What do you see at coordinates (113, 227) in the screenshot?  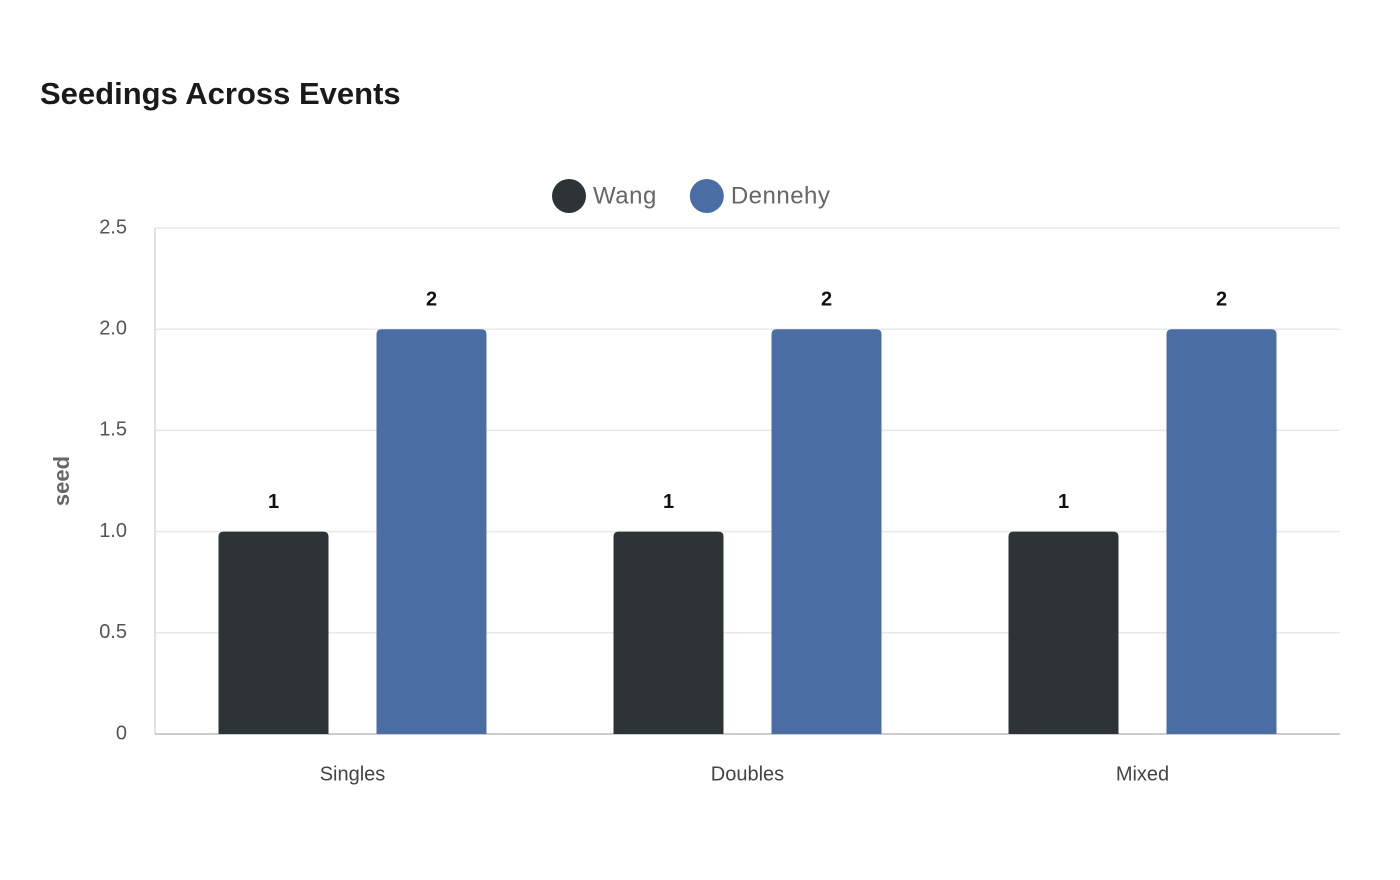 I see `y-tick-label: 2.5` at bounding box center [113, 227].